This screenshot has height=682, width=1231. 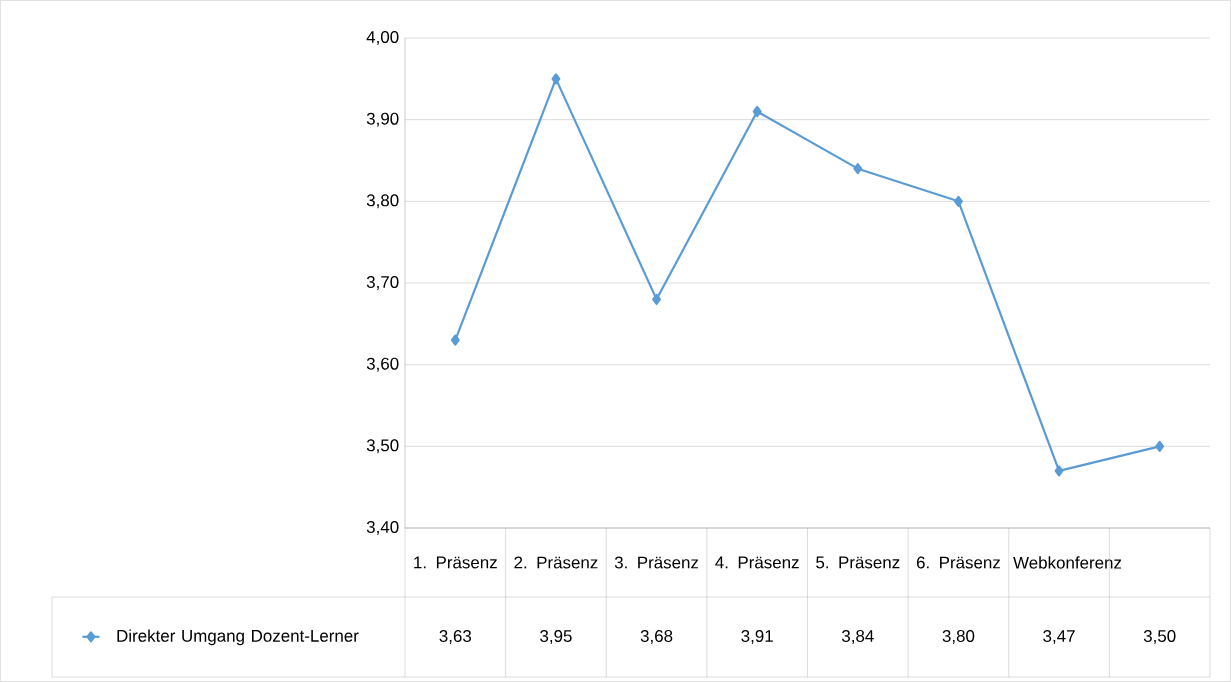 What do you see at coordinates (757, 637) in the screenshot?
I see `data-label: 3,91` at bounding box center [757, 637].